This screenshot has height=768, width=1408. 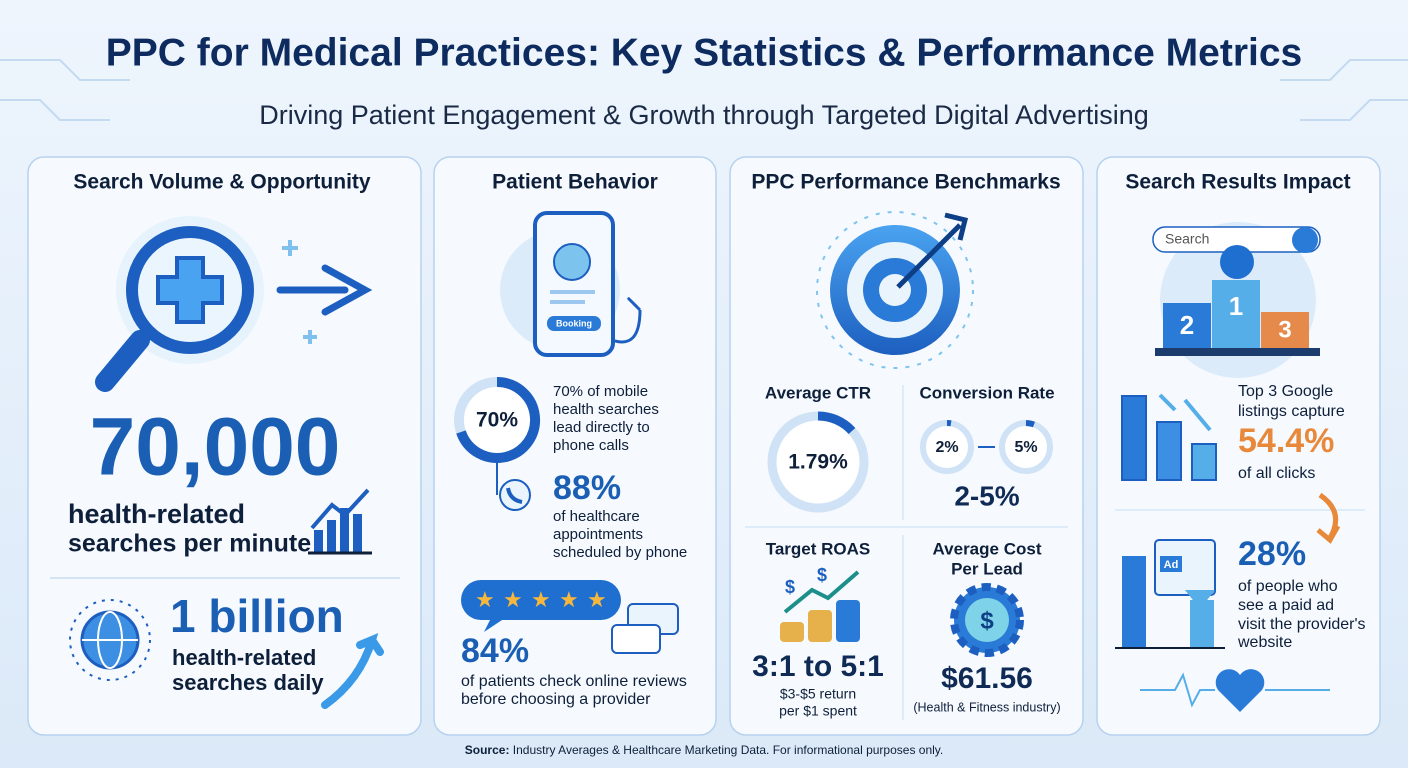 What do you see at coordinates (986, 447) in the screenshot?
I see `conversion-rings` at bounding box center [986, 447].